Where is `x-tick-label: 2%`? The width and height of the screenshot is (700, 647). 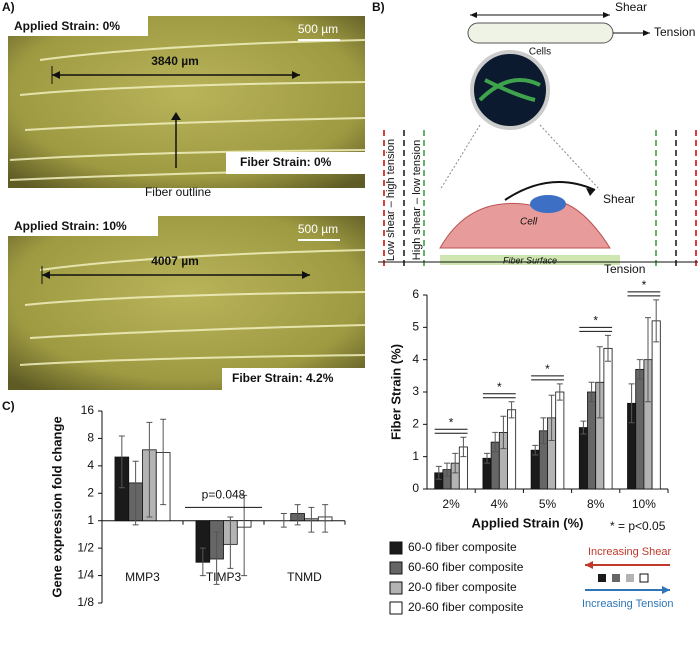
x-tick-label: 2% is located at coordinates (451, 504).